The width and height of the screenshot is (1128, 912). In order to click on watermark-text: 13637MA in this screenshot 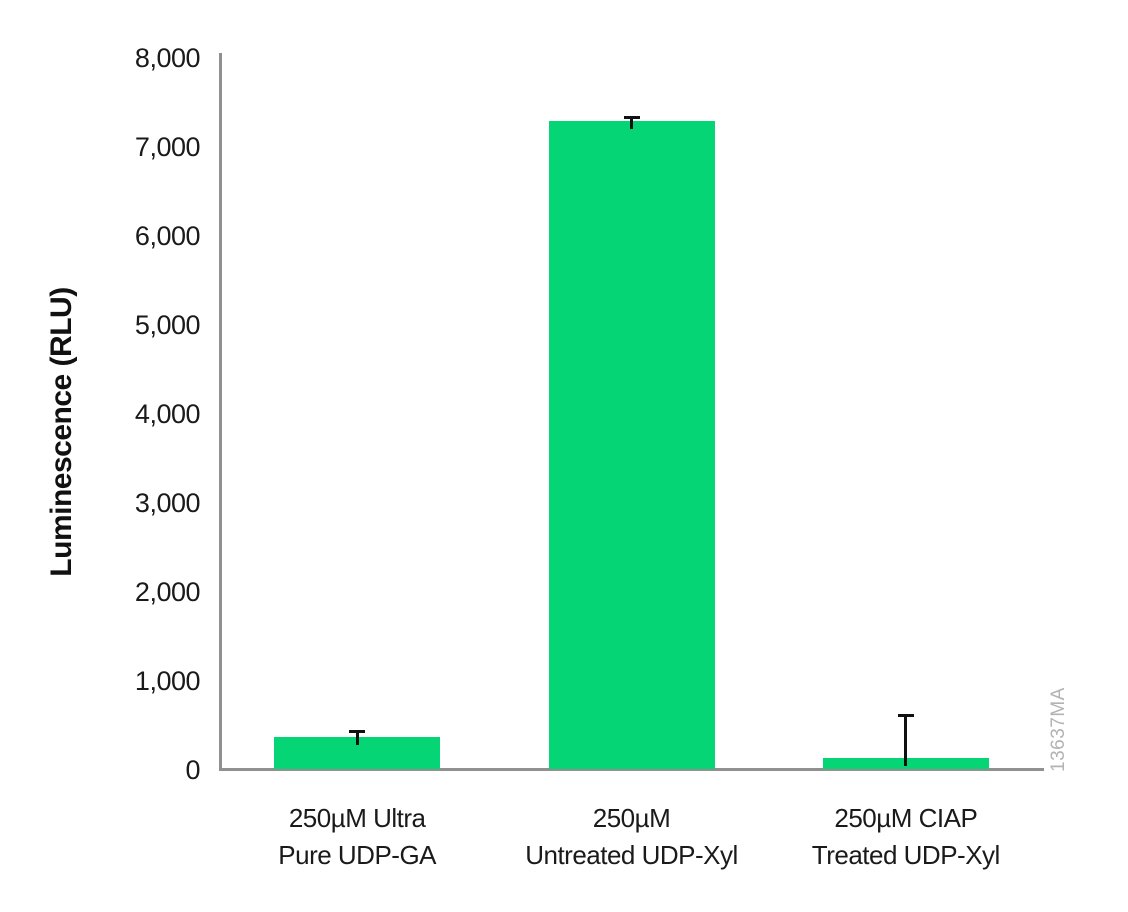, I will do `click(1058, 729)`.